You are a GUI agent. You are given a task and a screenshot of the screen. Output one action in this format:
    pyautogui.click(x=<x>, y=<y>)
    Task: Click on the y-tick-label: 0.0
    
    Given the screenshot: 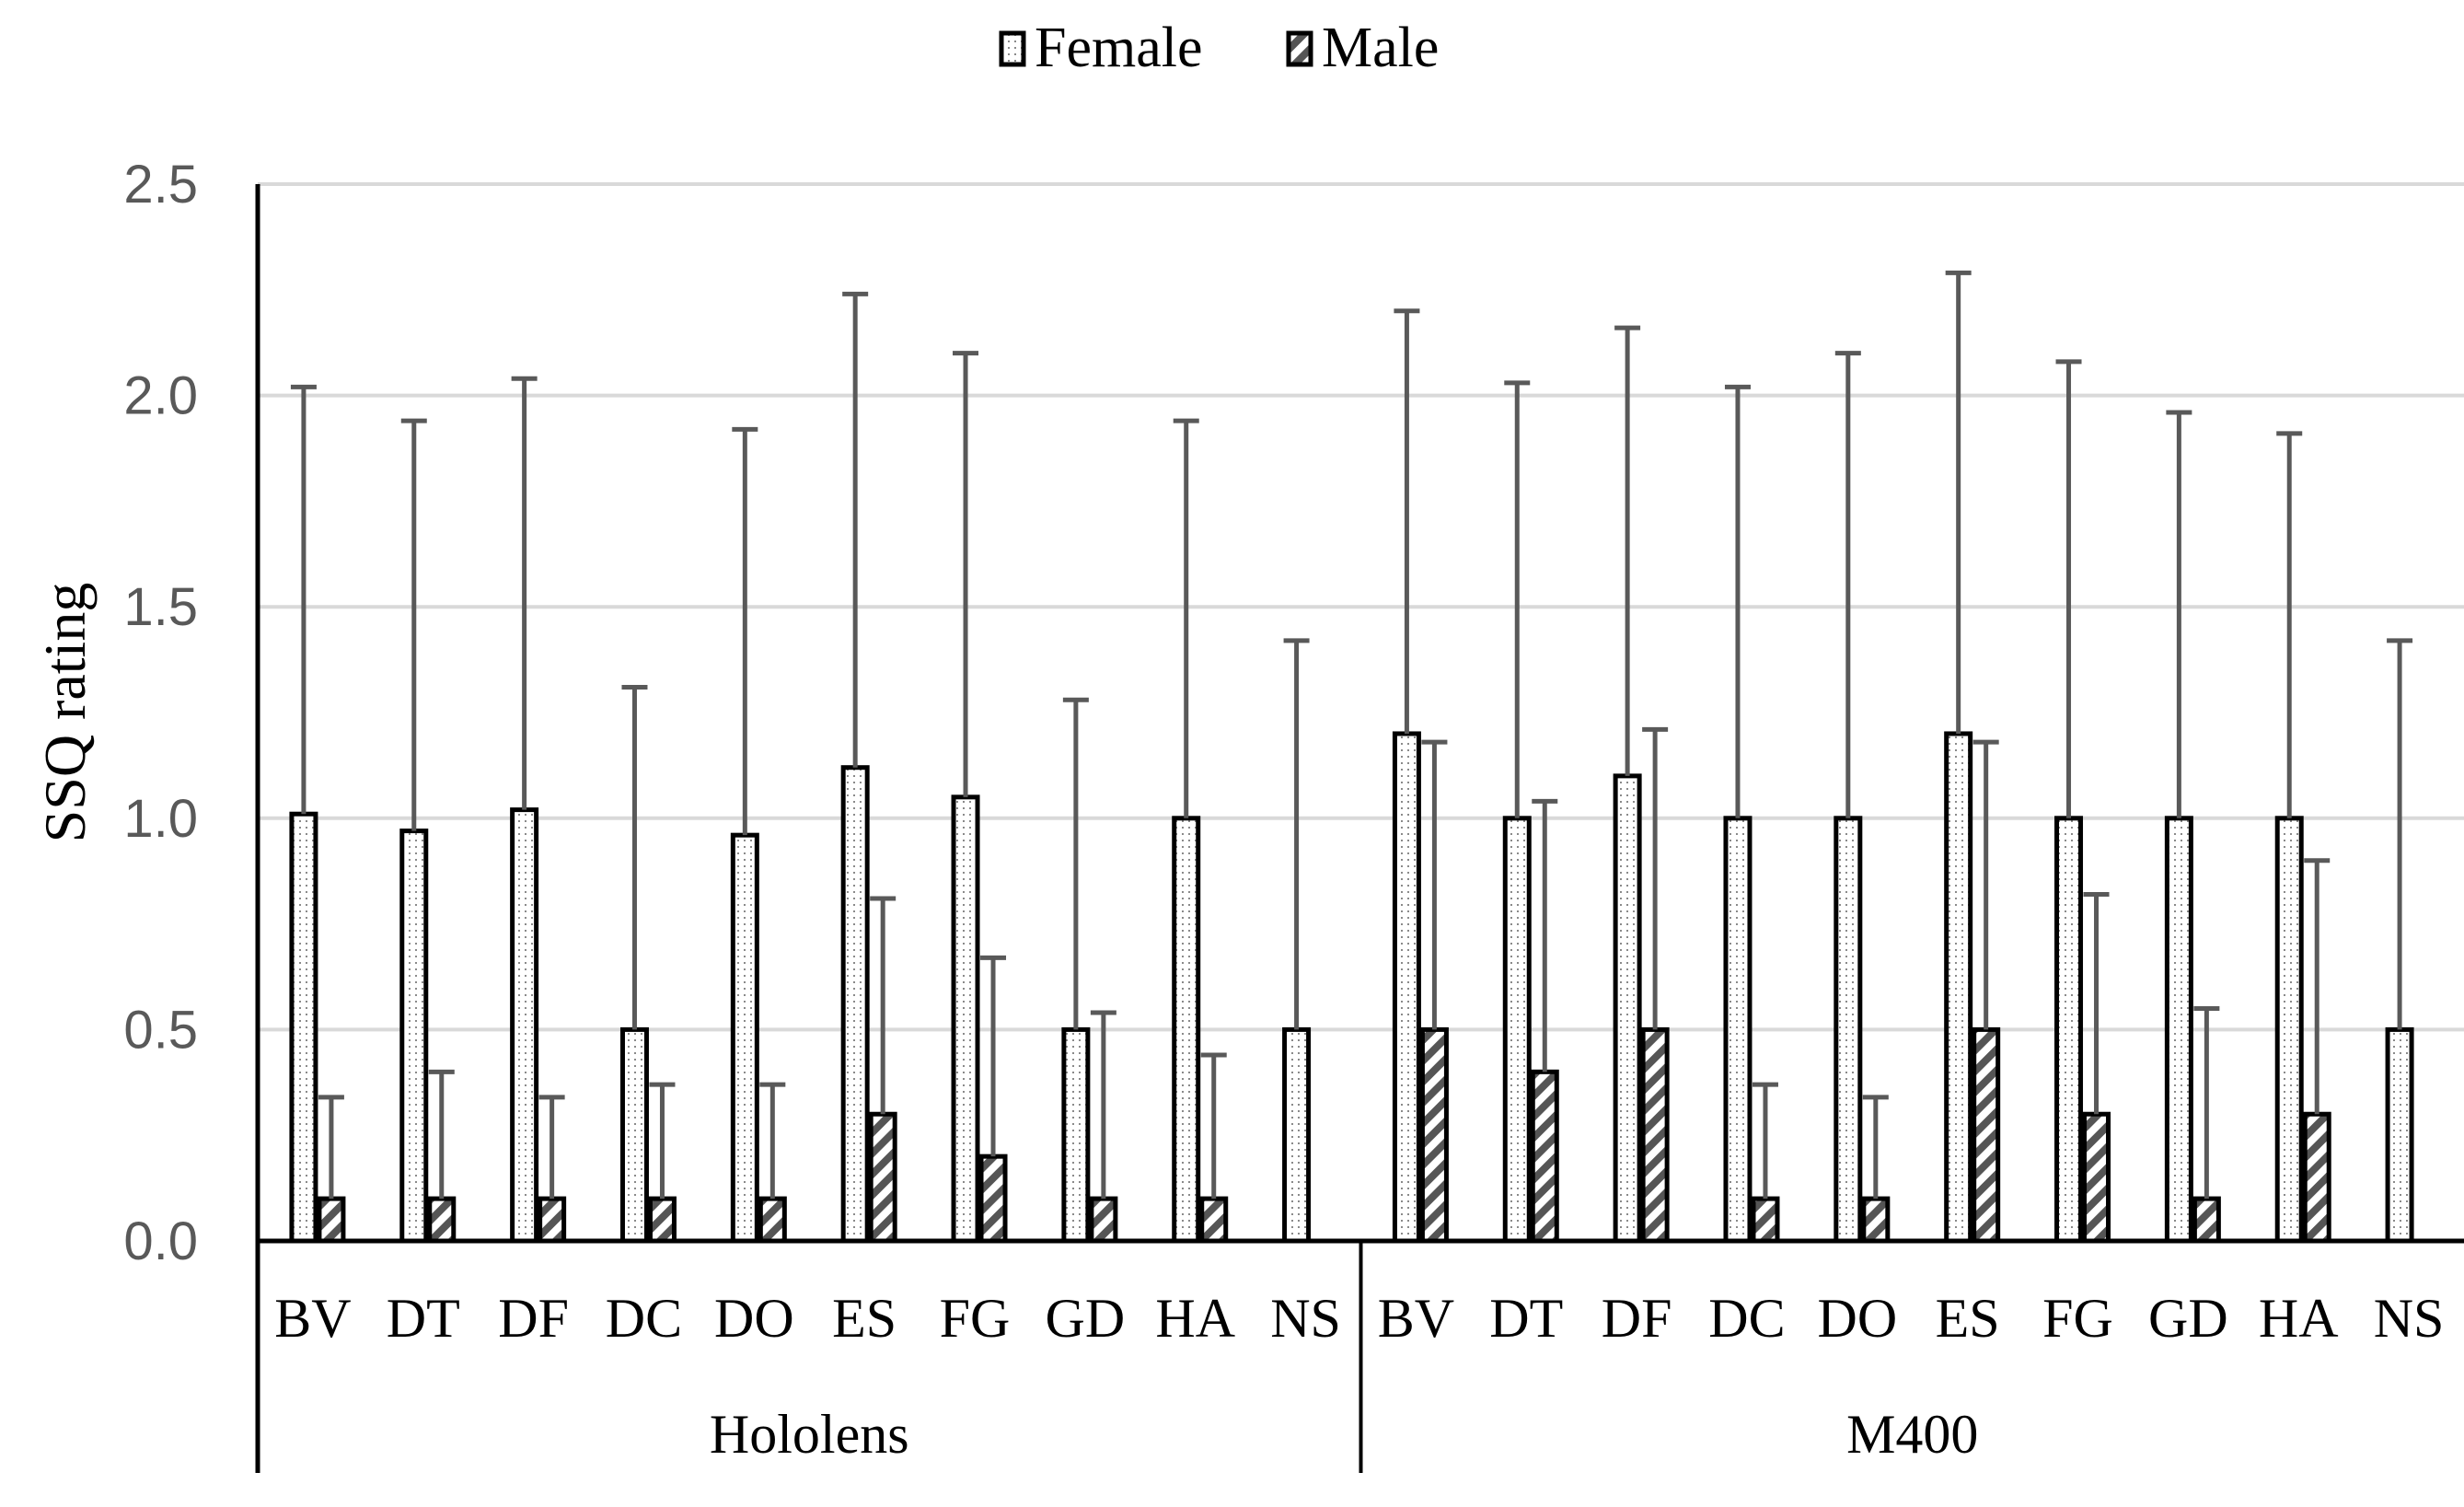 What is the action you would take?
    pyautogui.click(x=160, y=1241)
    